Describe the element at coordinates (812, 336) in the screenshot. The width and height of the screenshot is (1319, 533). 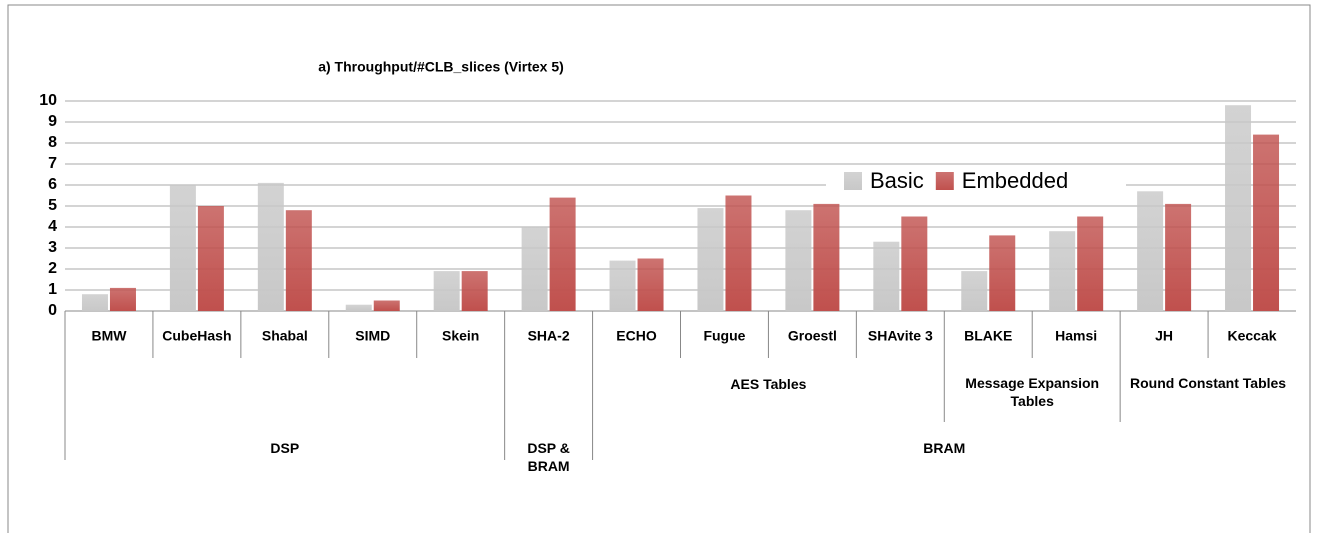
I see `x-tick-label: Groestl` at that location.